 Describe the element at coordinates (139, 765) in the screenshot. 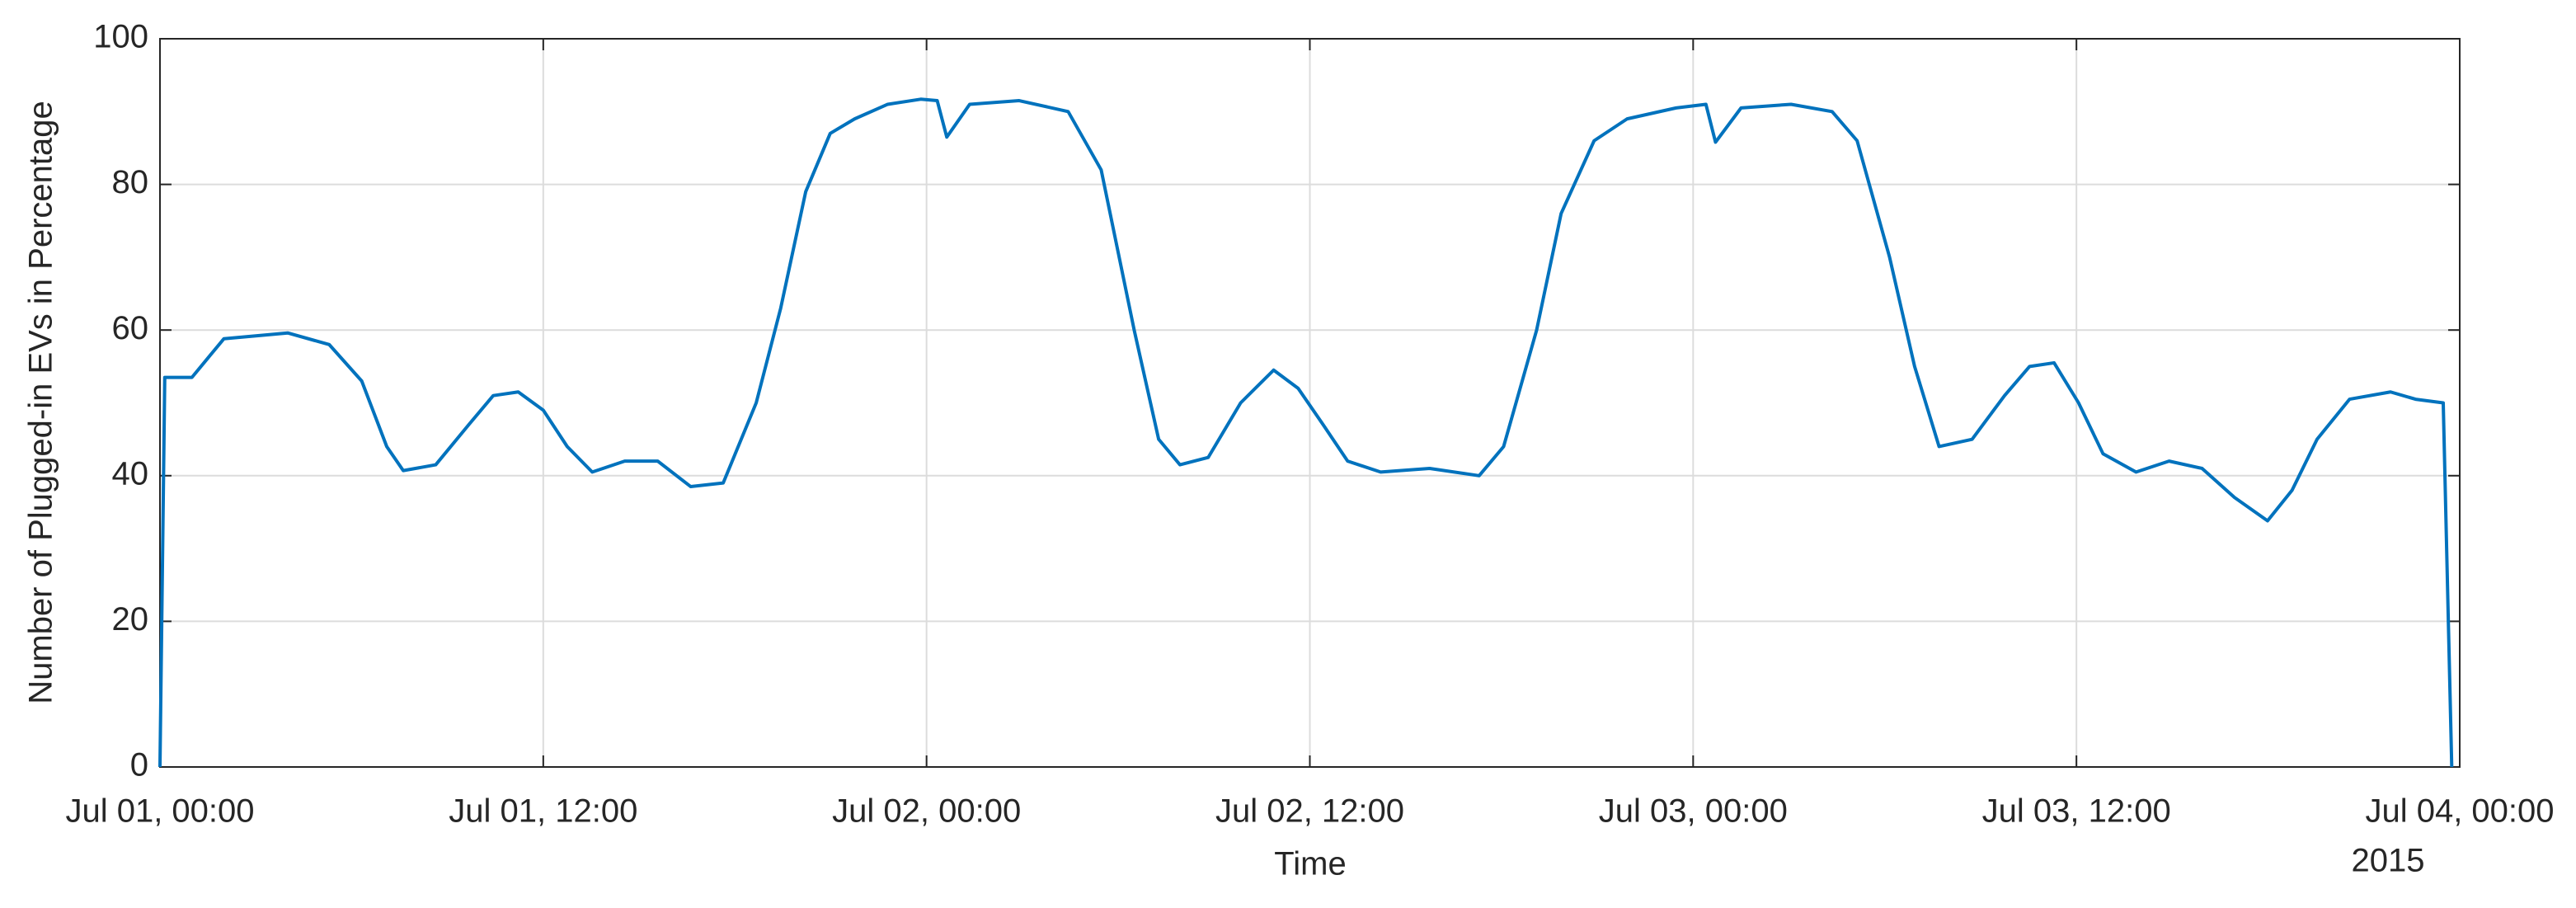

I see `y-tick-label: 0` at that location.